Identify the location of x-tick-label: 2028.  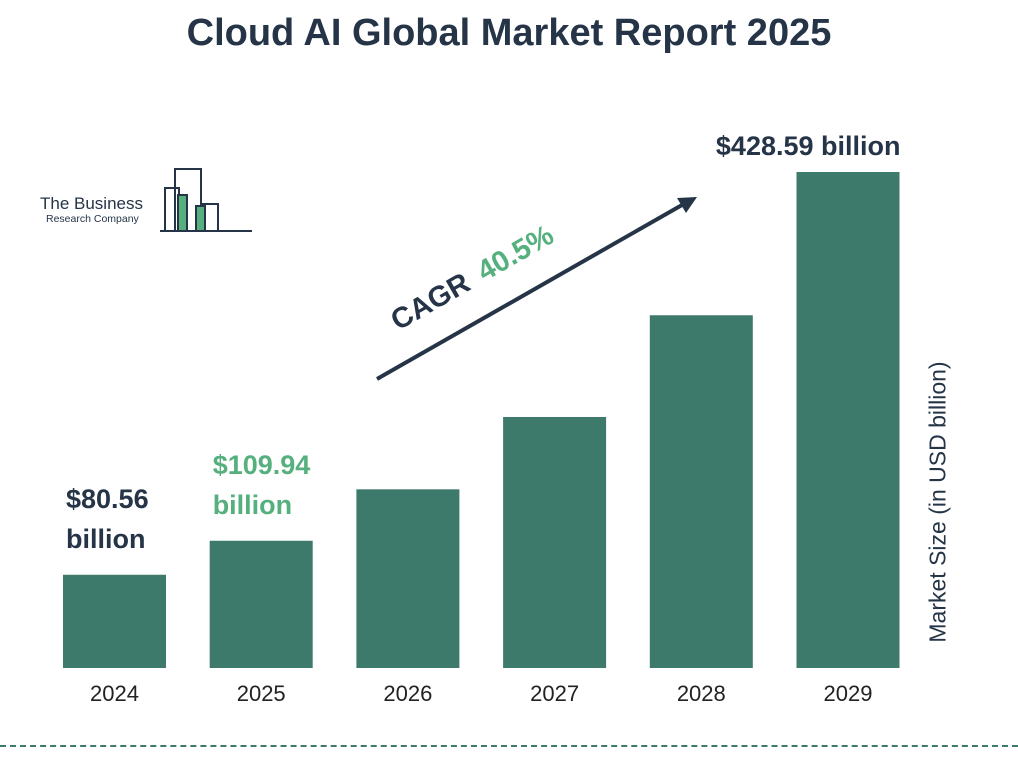
(701, 693).